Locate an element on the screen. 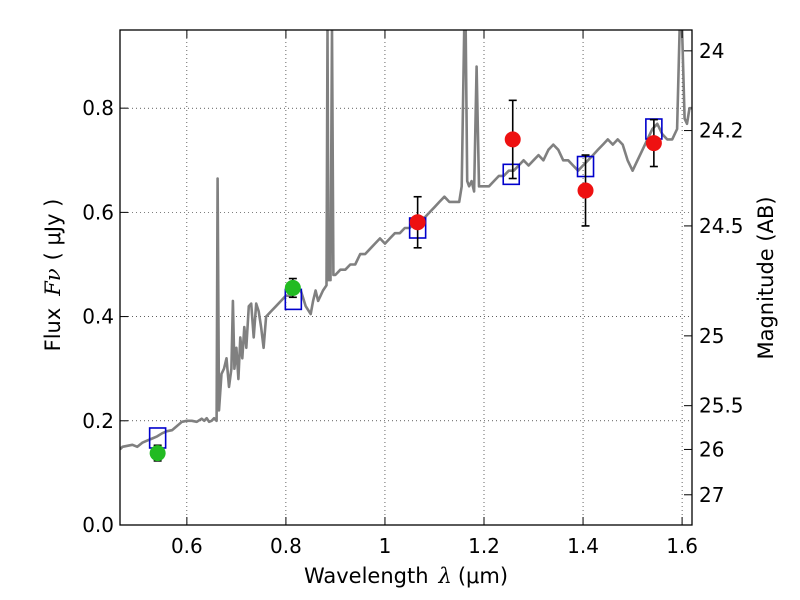  synthetic-flux-marker is located at coordinates (511, 174).